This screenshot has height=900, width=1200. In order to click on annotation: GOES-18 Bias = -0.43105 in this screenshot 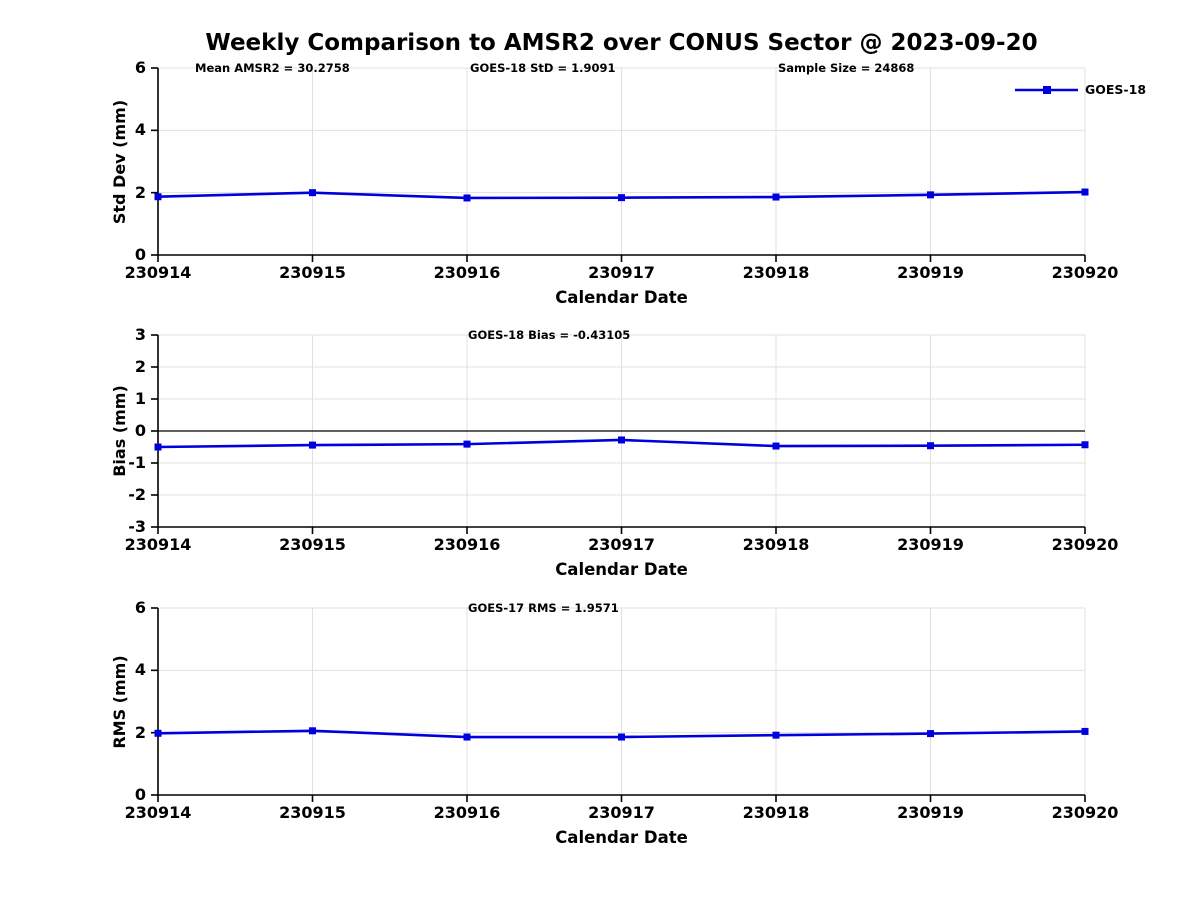, I will do `click(549, 335)`.